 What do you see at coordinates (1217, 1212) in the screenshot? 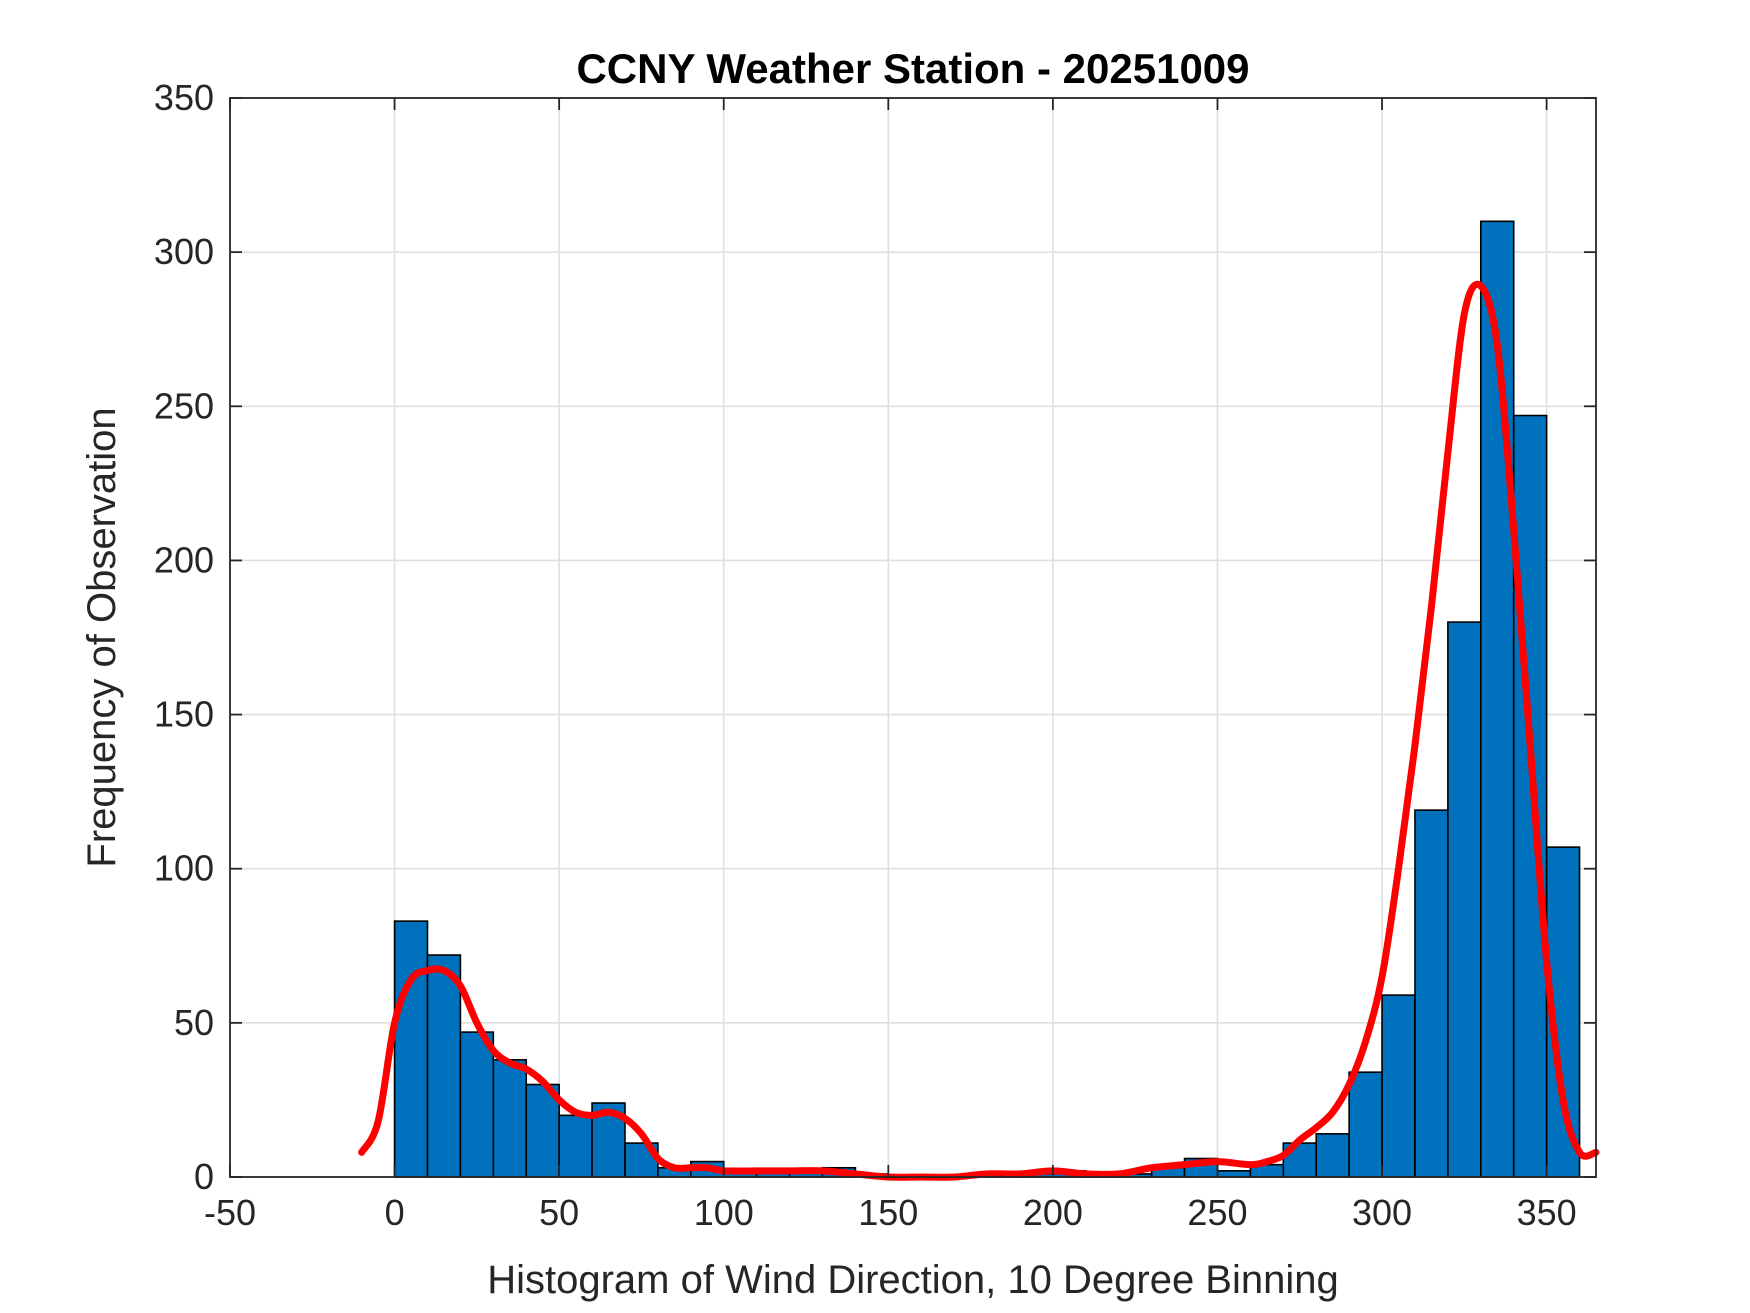
I see `x-tick-label: 250` at bounding box center [1217, 1212].